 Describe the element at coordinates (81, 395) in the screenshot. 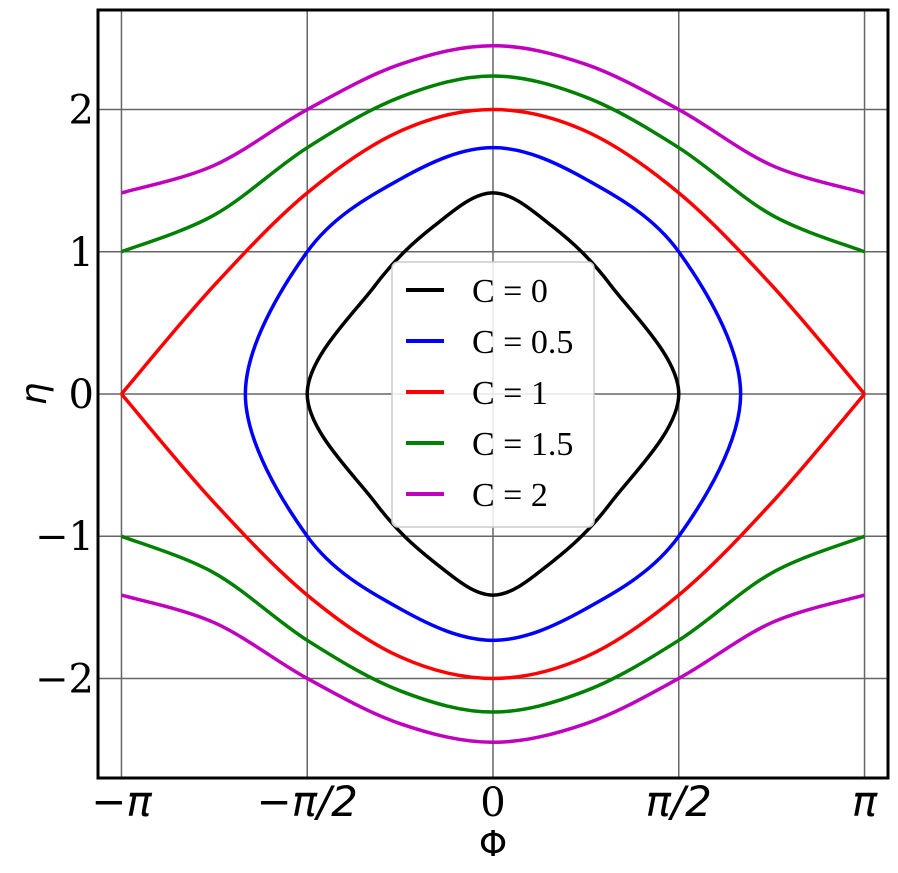

I see `y-tick-label-2: 0` at that location.